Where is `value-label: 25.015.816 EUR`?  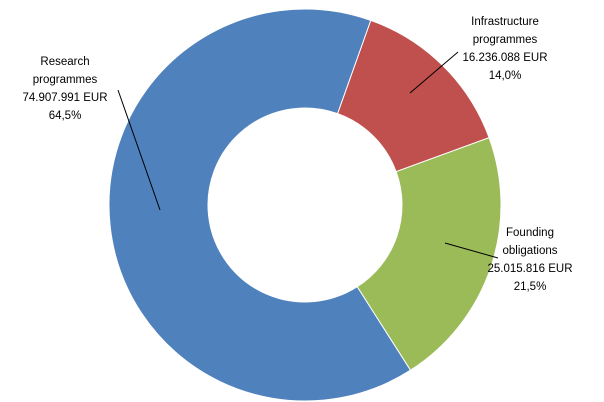 value-label: 25.015.816 EUR is located at coordinates (529, 269).